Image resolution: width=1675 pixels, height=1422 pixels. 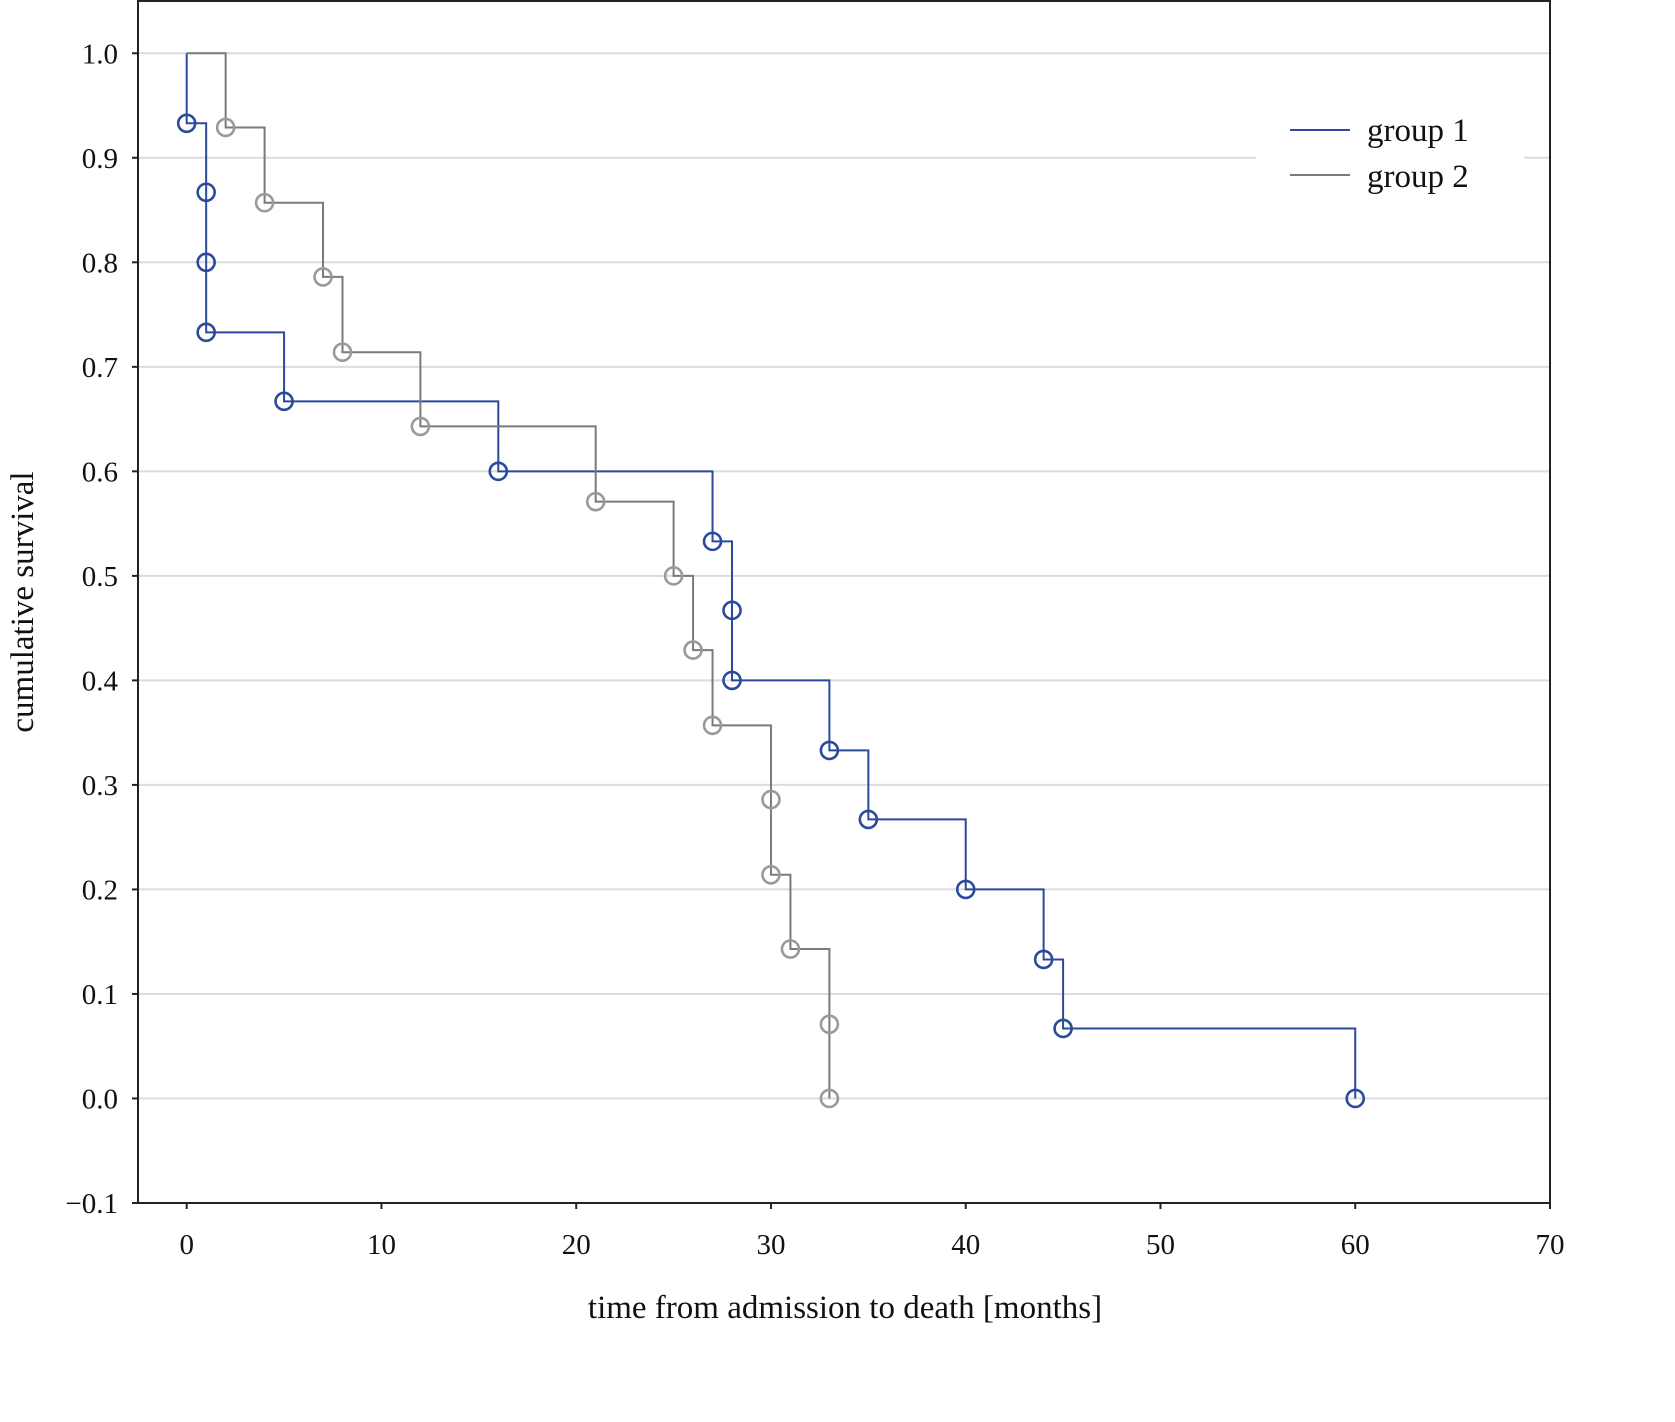 What do you see at coordinates (1355, 1245) in the screenshot?
I see `x-tick-label: 60` at bounding box center [1355, 1245].